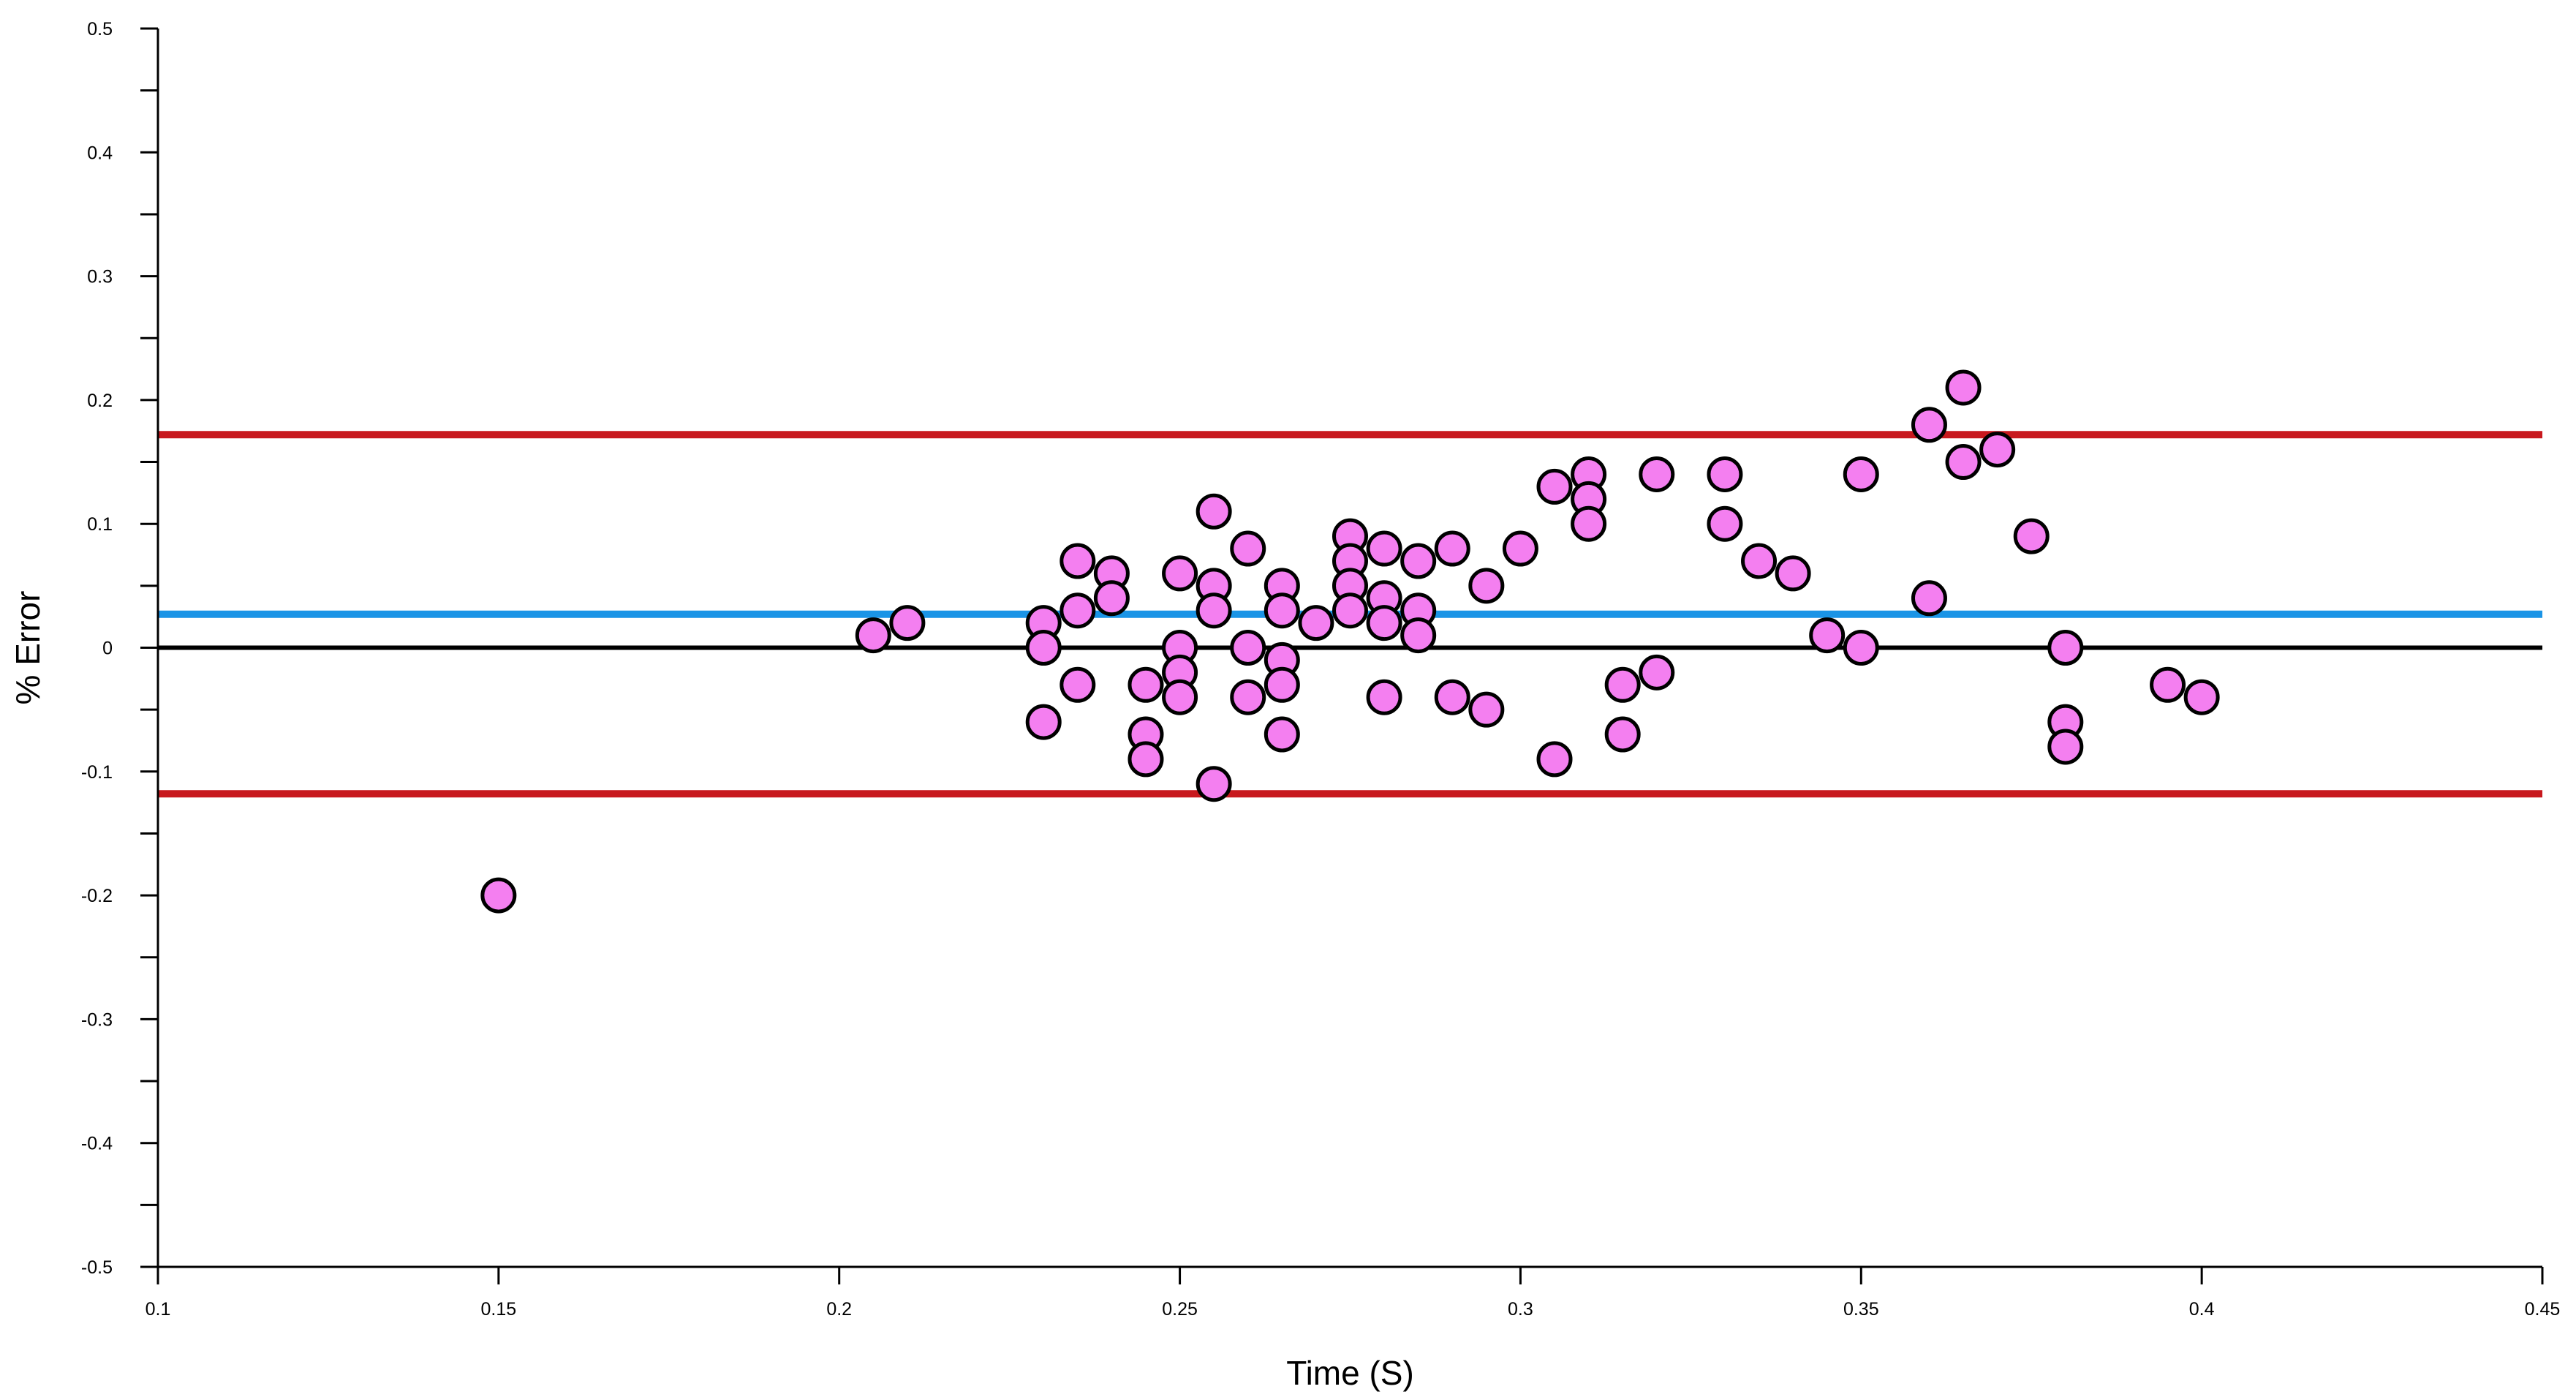  I want to click on x-tick-label: 0.4, so click(2202, 1310).